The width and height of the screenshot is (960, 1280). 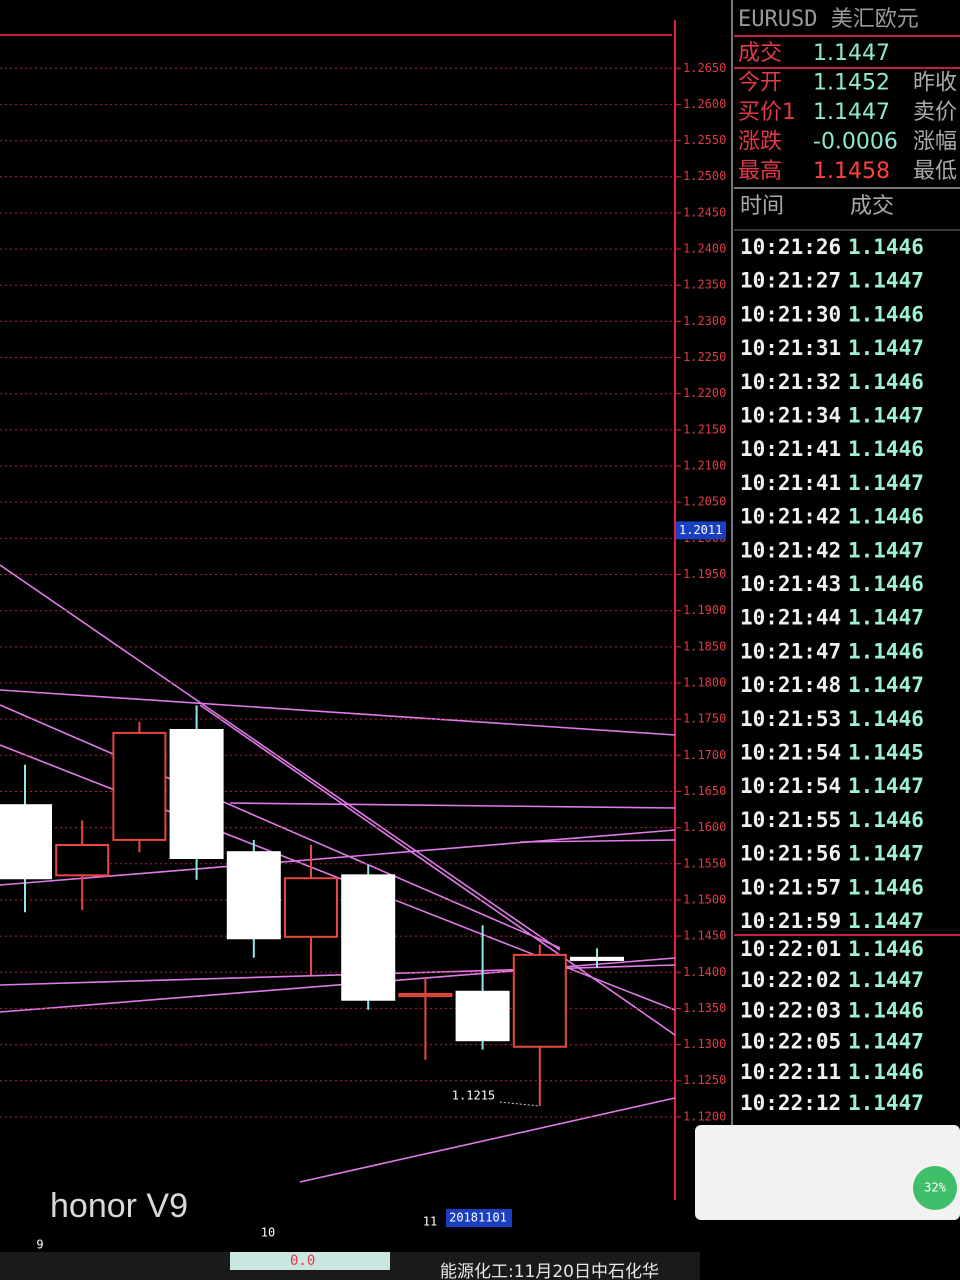 I want to click on y-tick-label: 1.2600, so click(x=704, y=104).